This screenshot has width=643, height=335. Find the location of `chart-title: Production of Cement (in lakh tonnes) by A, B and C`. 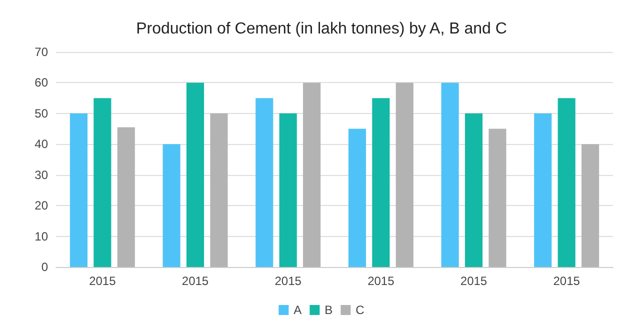

chart-title: Production of Cement (in lakh tonnes) by A, B and C is located at coordinates (321, 29).